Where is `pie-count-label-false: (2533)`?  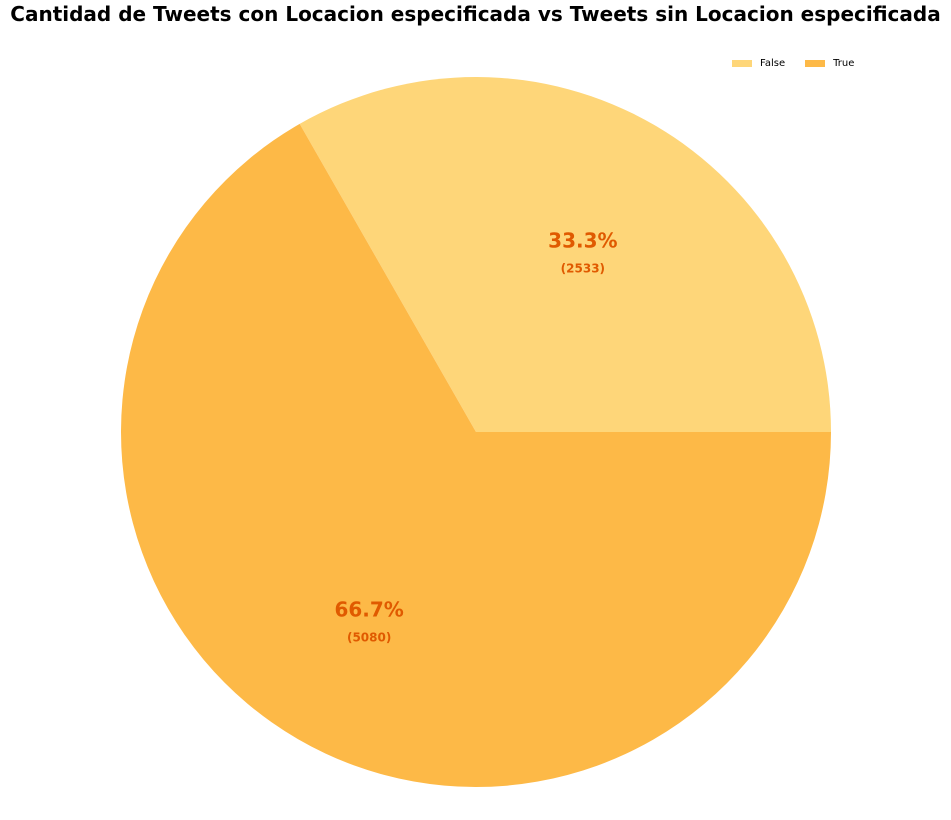
pie-count-label-false: (2533) is located at coordinates (583, 269).